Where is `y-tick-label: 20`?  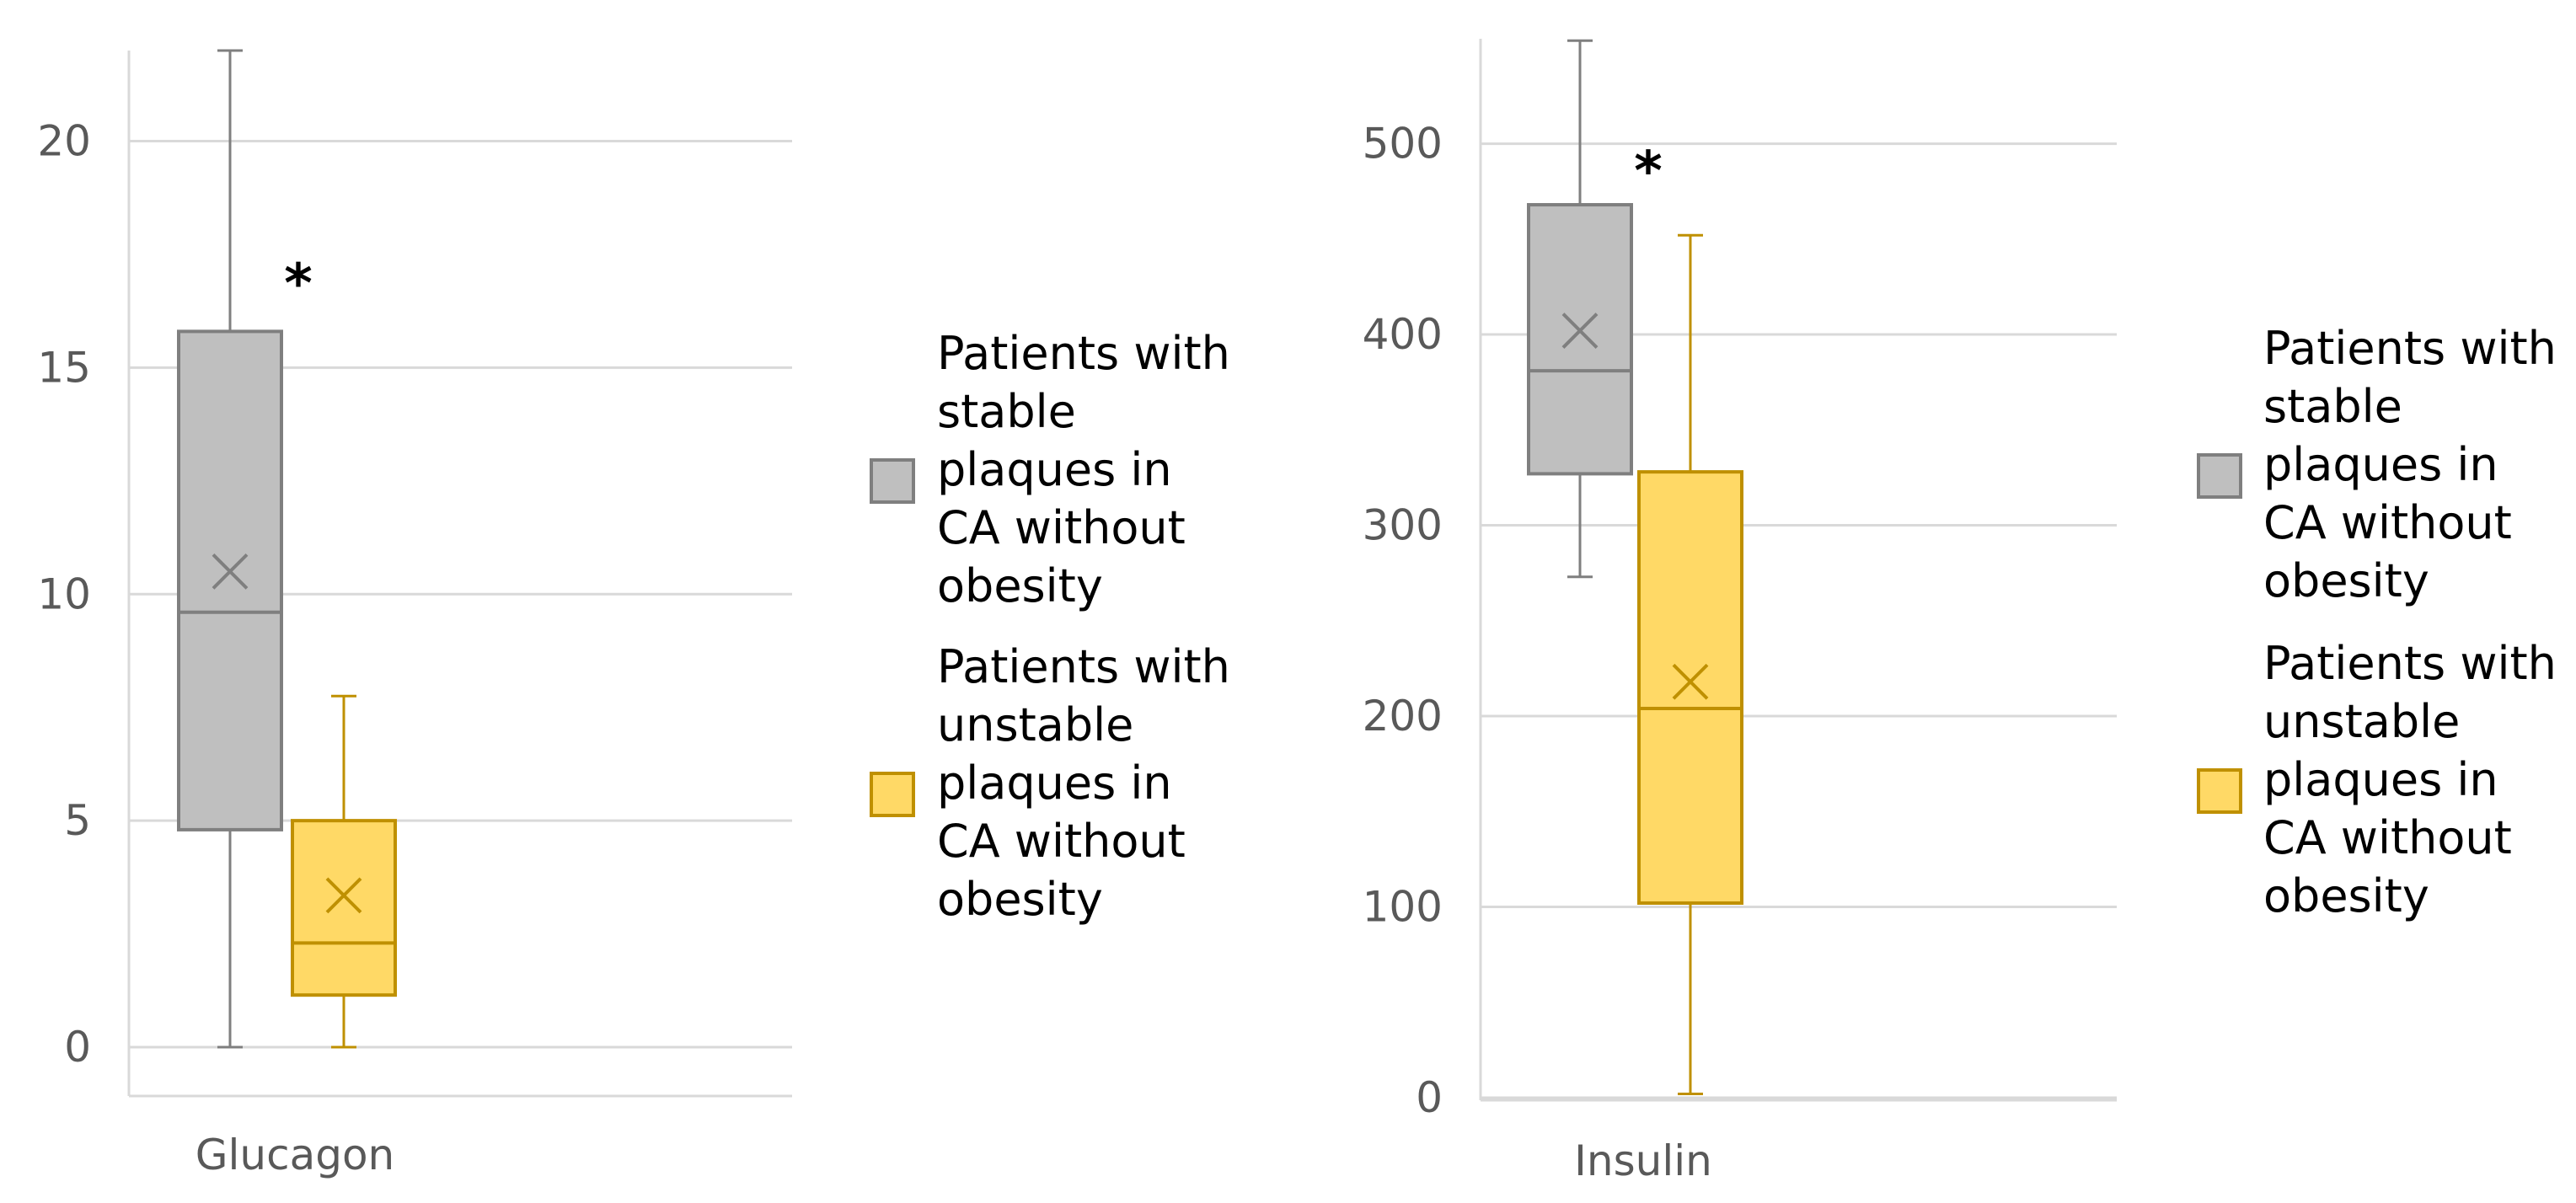
y-tick-label: 20 is located at coordinates (64, 141).